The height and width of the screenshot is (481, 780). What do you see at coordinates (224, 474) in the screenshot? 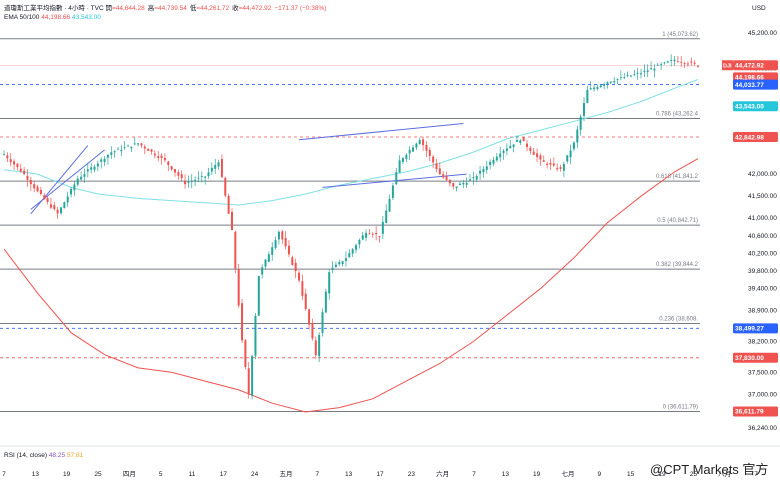
I see `x-tick-label: 17` at bounding box center [224, 474].